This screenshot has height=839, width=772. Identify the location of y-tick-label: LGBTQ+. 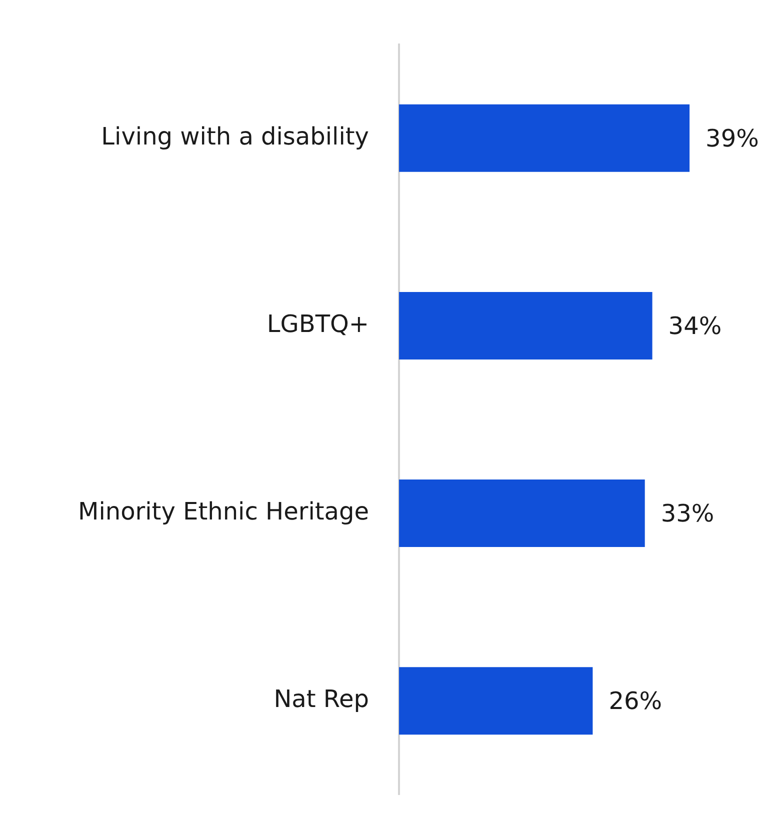
(317, 324).